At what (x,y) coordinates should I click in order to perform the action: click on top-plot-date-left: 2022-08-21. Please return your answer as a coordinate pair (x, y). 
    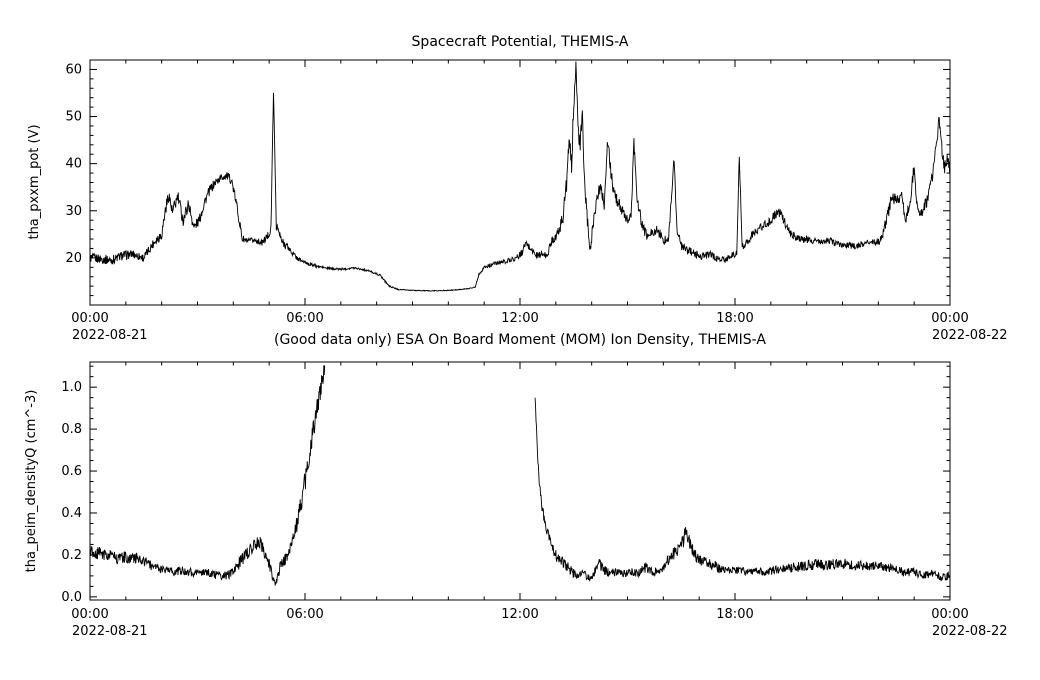
    Looking at the image, I should click on (110, 335).